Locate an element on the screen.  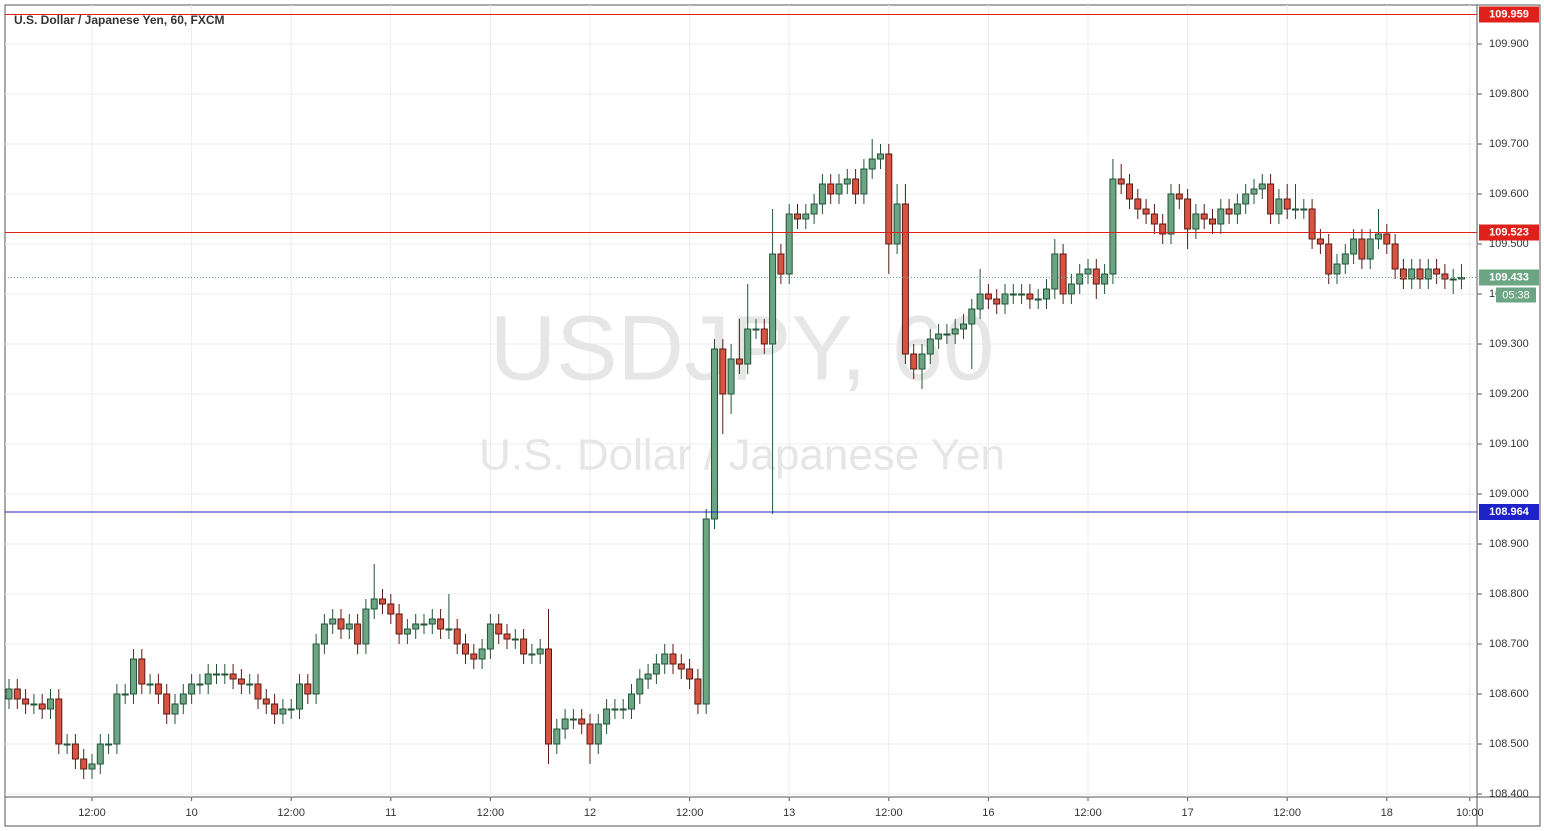
x-tick-label: 18 is located at coordinates (1387, 813).